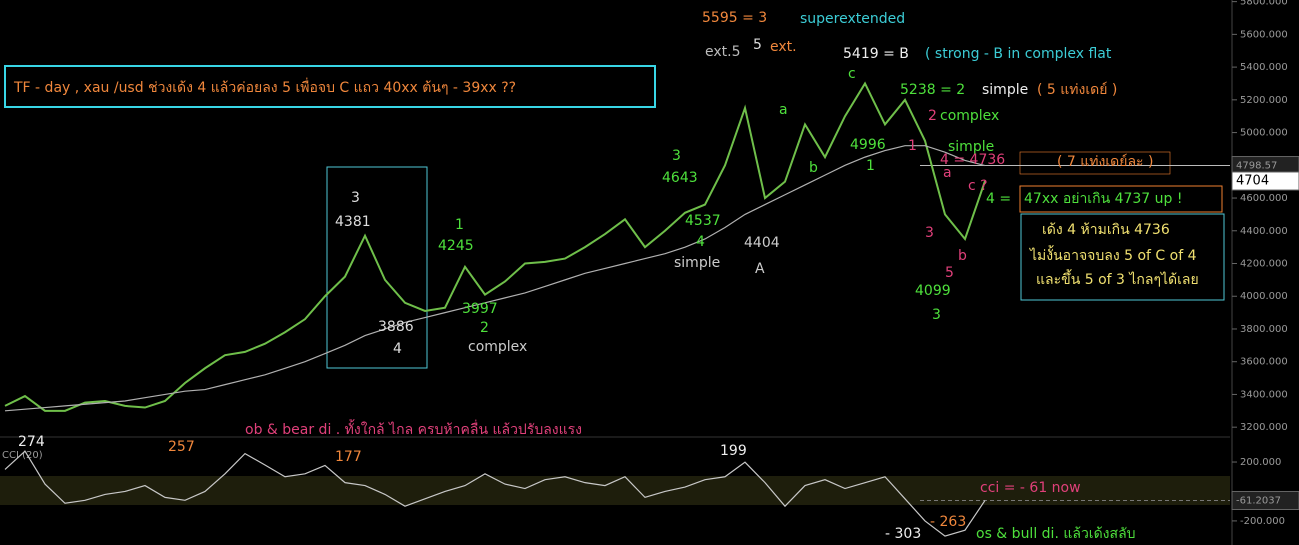  I want to click on annotation: - 303, so click(903, 534).